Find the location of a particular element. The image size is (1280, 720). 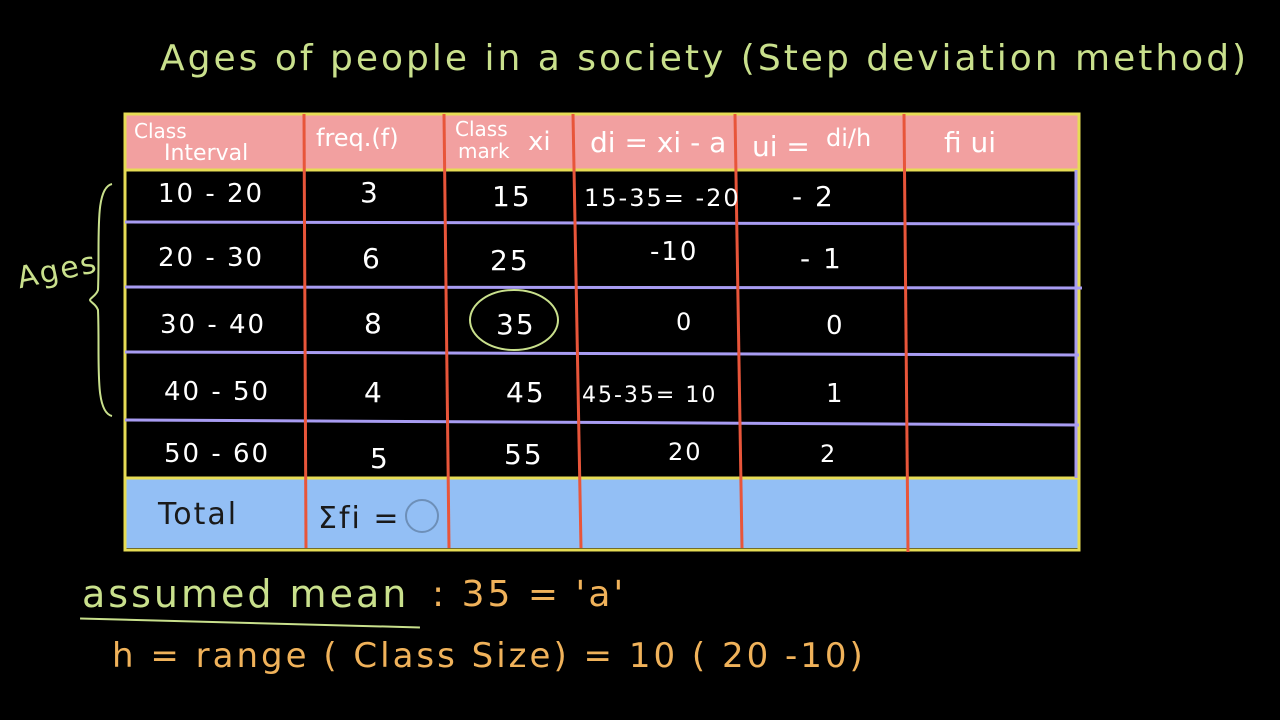

header-row-background is located at coordinates (602, 142).